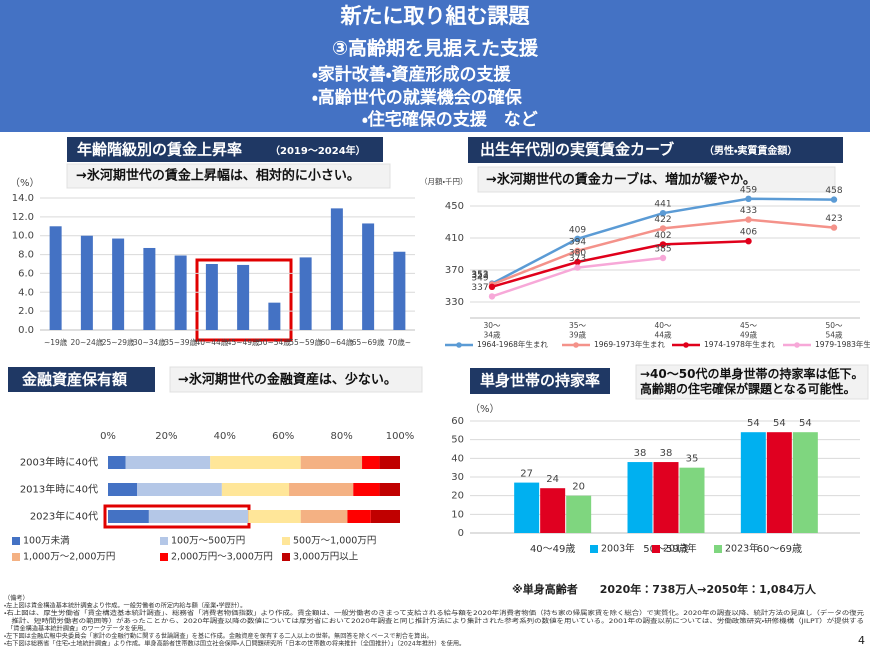  Describe the element at coordinates (692, 459) in the screenshot. I see `data-label: 35` at that location.